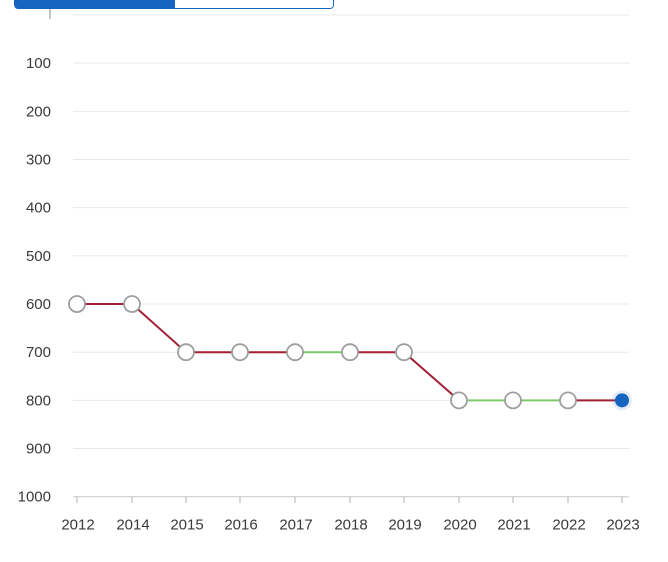 The height and width of the screenshot is (562, 668). Describe the element at coordinates (38, 449) in the screenshot. I see `y-tick-label: 900` at that location.